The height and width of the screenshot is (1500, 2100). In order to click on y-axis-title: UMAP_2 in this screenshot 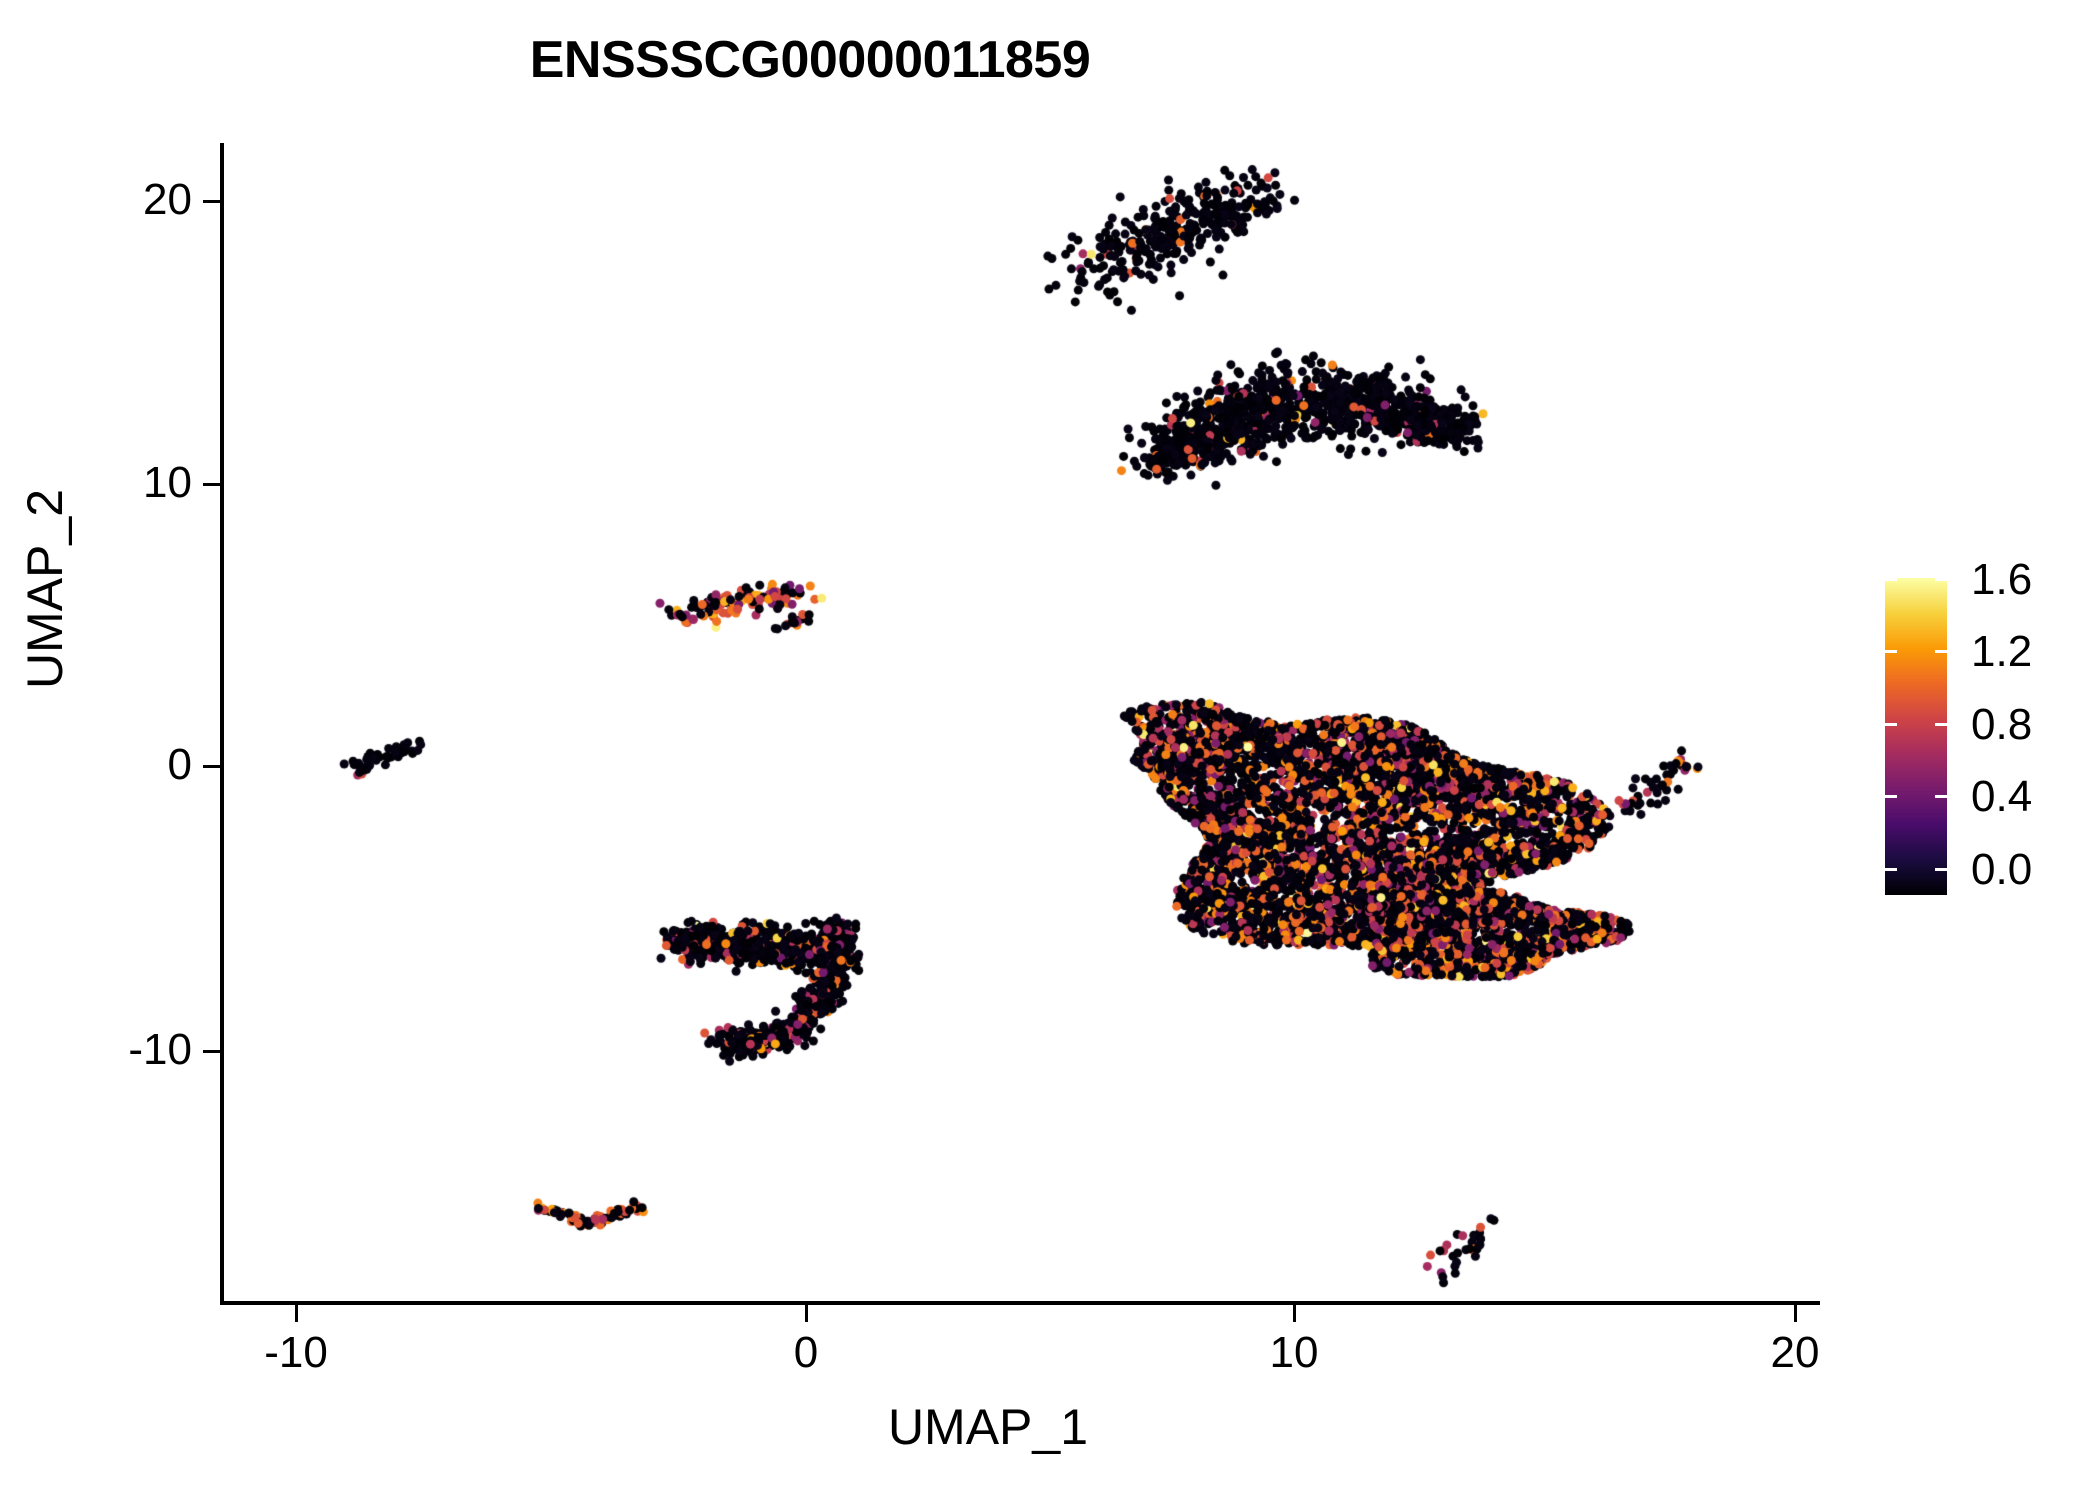, I will do `click(45, 589)`.